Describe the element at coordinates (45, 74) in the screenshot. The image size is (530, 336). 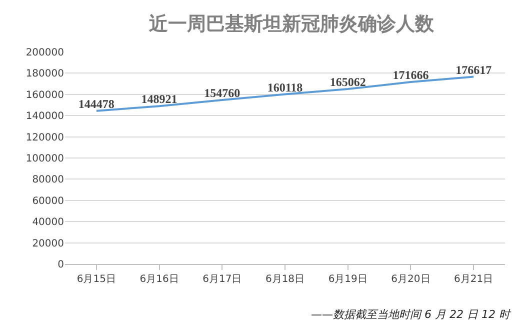
I see `y-tick-label: 180000` at that location.